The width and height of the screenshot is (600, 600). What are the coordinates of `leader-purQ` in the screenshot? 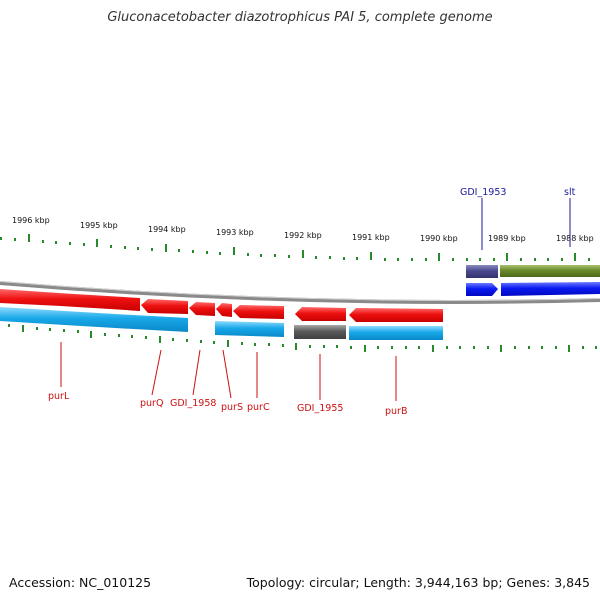 It's located at (156, 372).